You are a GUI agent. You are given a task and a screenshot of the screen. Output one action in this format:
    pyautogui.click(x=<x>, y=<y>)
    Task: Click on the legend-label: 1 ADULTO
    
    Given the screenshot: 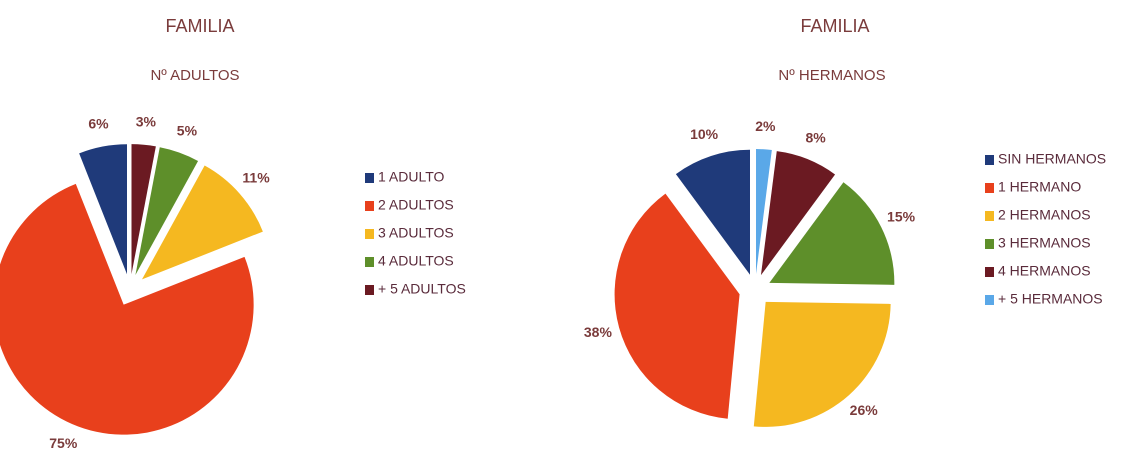 What is the action you would take?
    pyautogui.click(x=411, y=177)
    